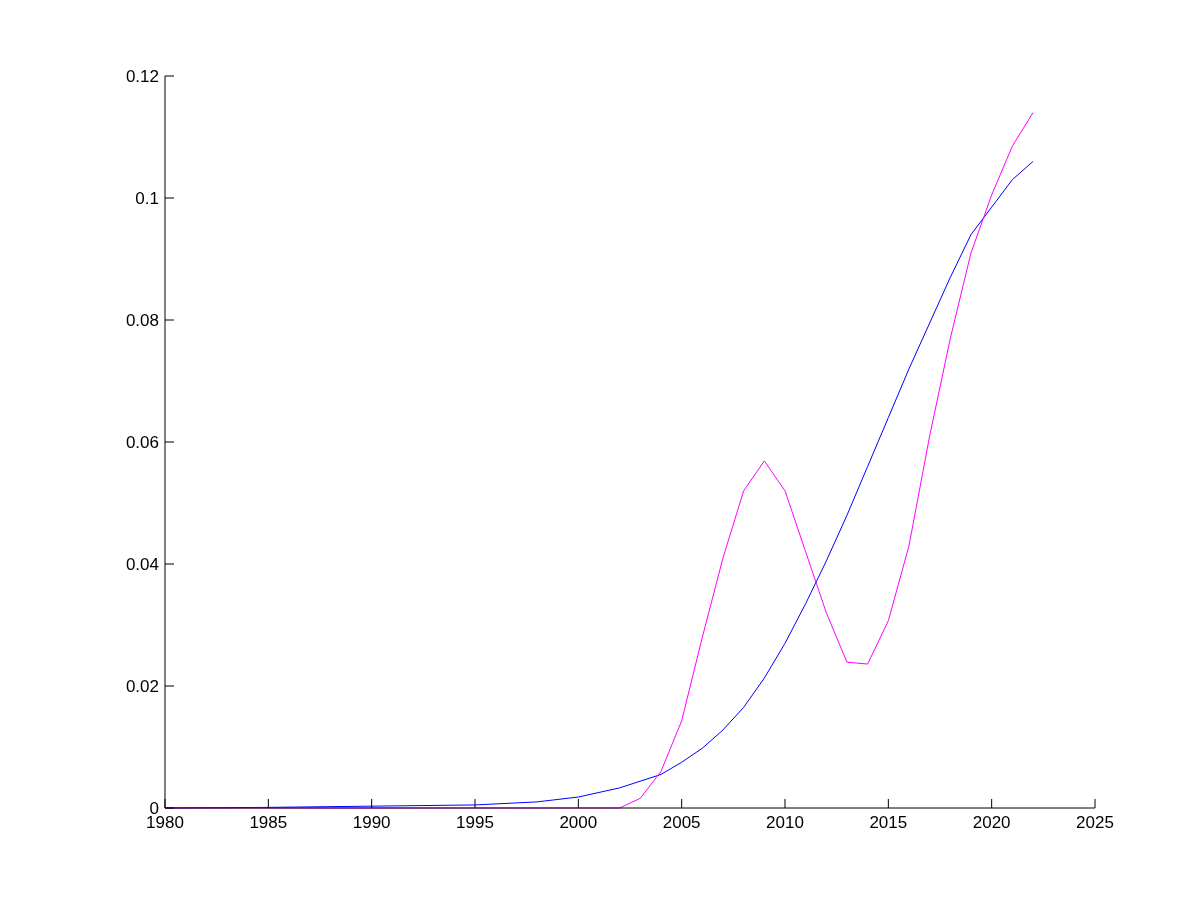 This screenshot has height=900, width=1200. Describe the element at coordinates (142, 320) in the screenshot. I see `y-tick-label: 0.08` at that location.